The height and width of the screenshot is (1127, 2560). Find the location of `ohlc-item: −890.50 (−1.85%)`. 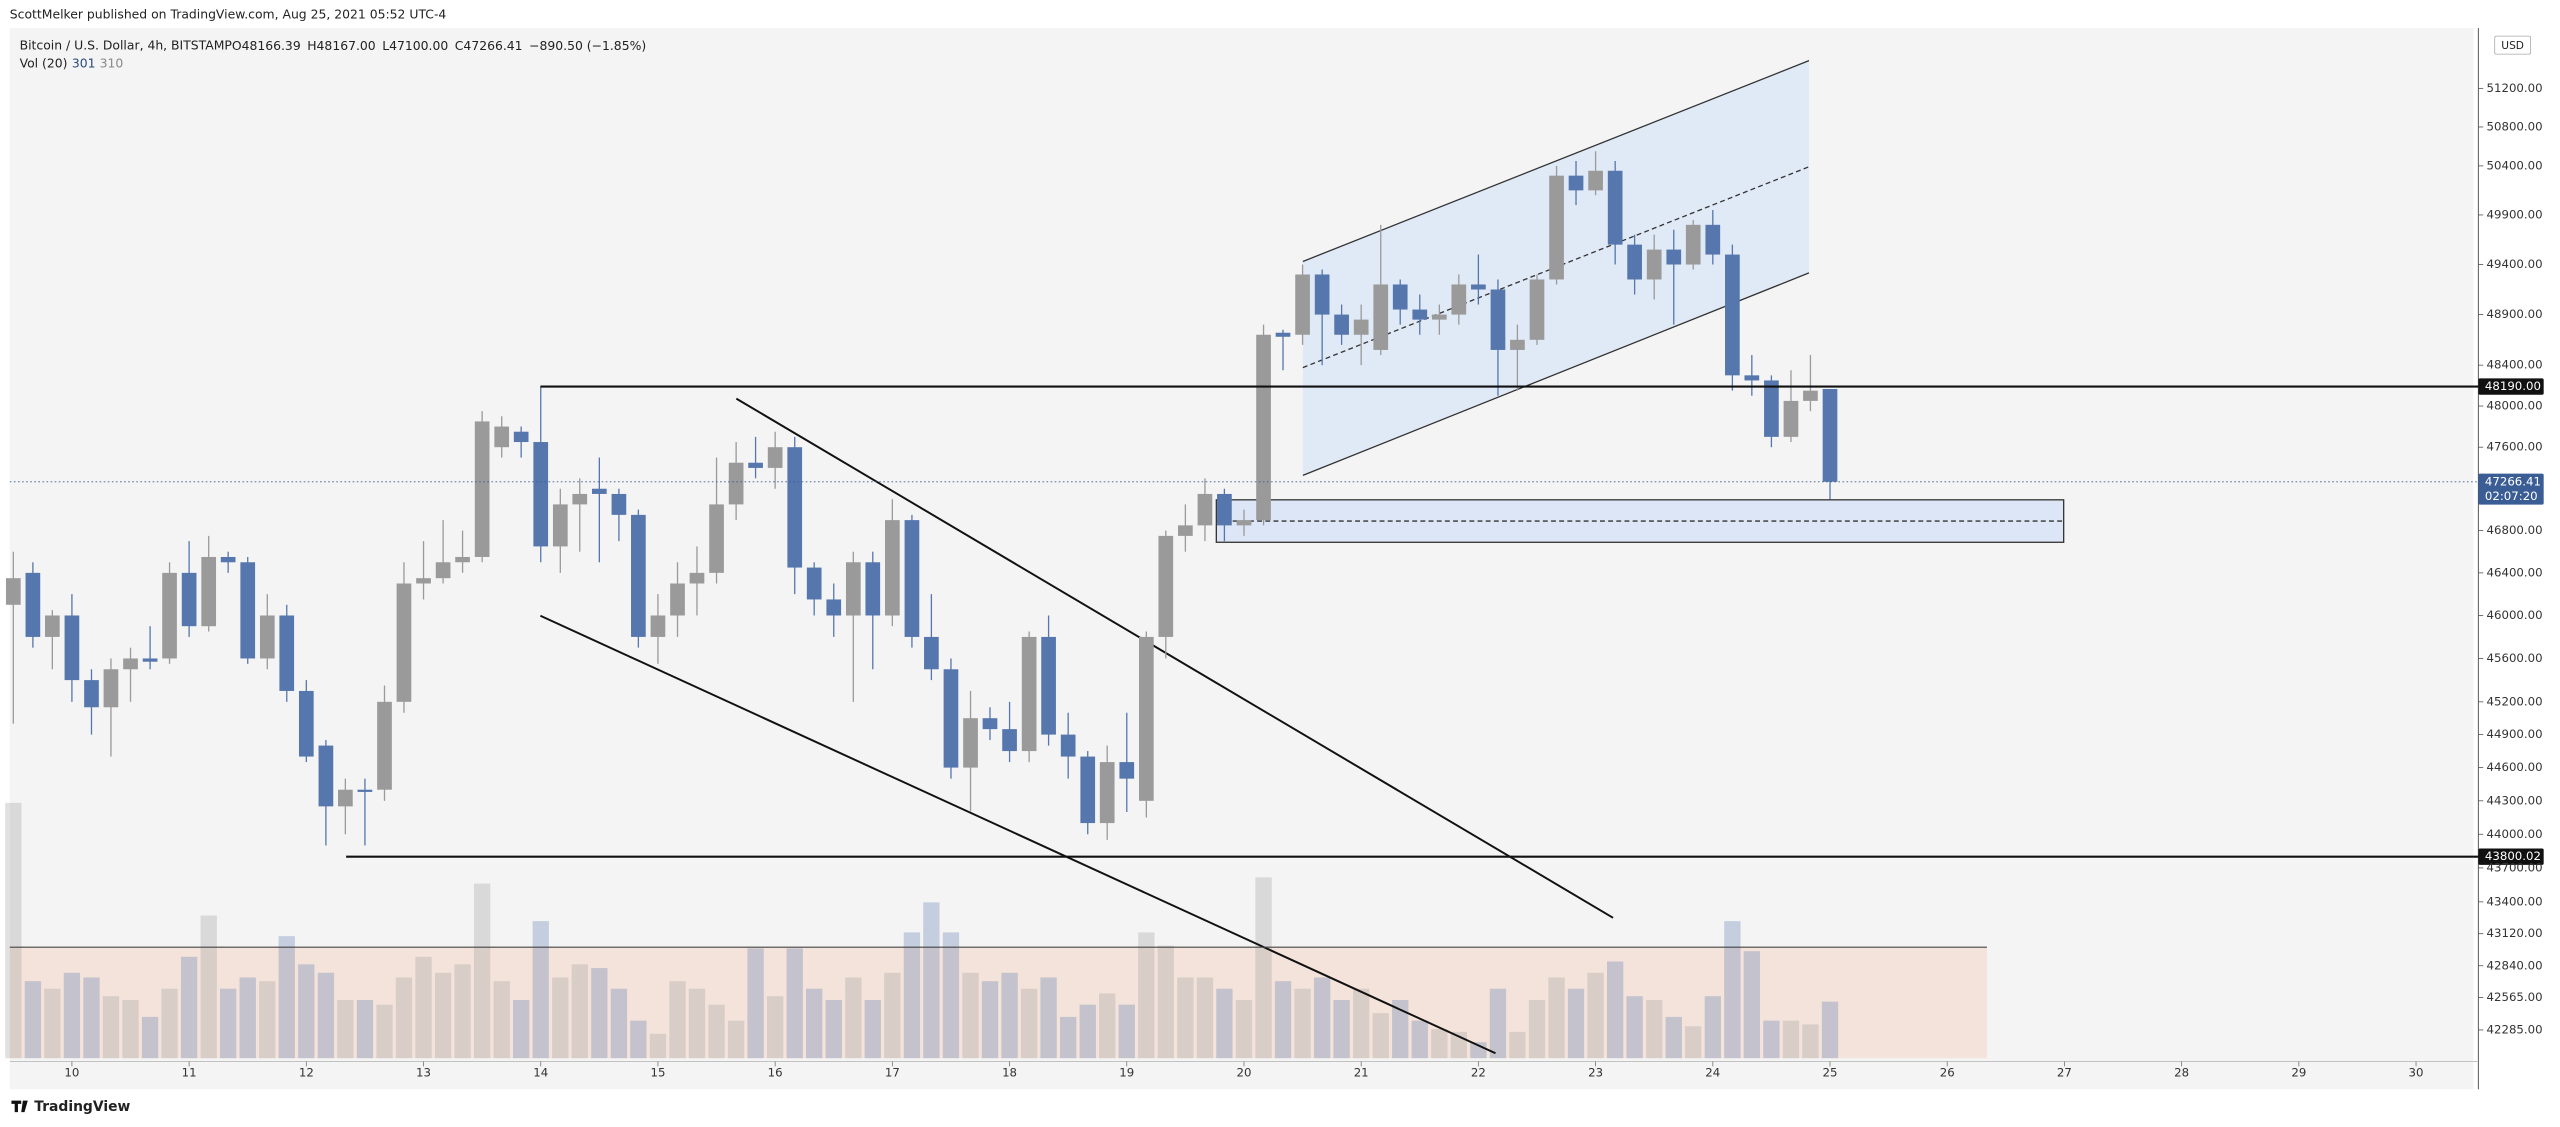

ohlc-item: −890.50 (−1.85%) is located at coordinates (587, 44).